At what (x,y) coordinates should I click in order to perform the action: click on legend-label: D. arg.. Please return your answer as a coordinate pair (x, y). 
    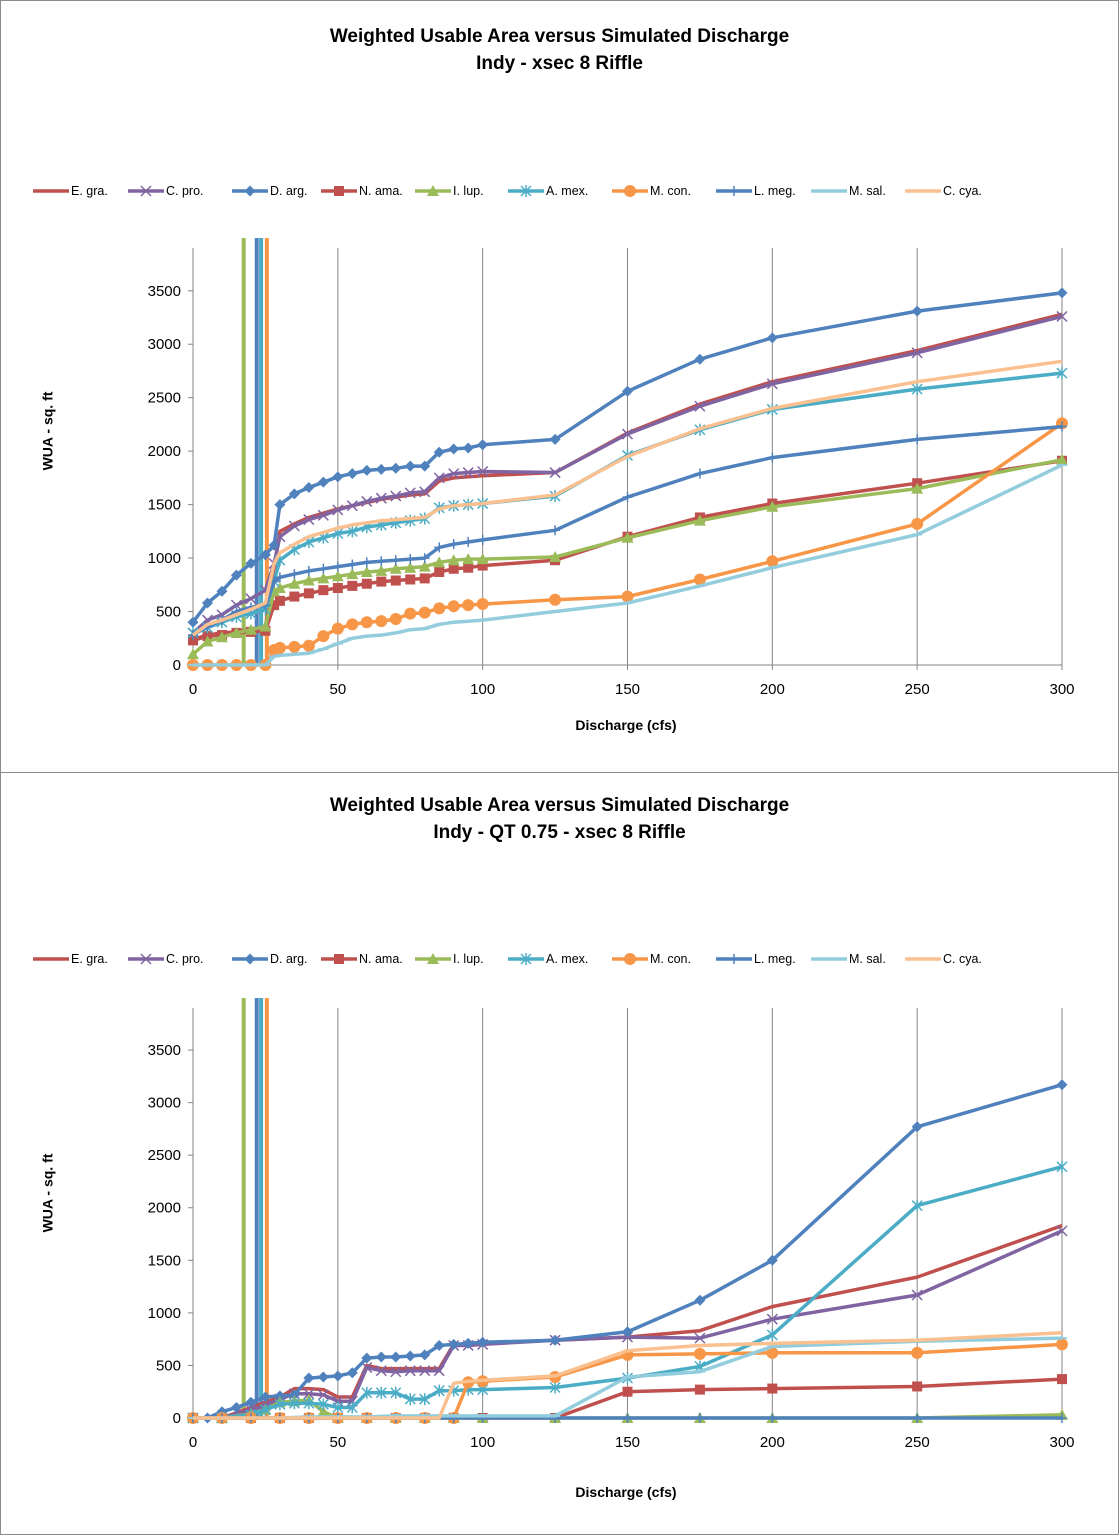
    Looking at the image, I should click on (289, 191).